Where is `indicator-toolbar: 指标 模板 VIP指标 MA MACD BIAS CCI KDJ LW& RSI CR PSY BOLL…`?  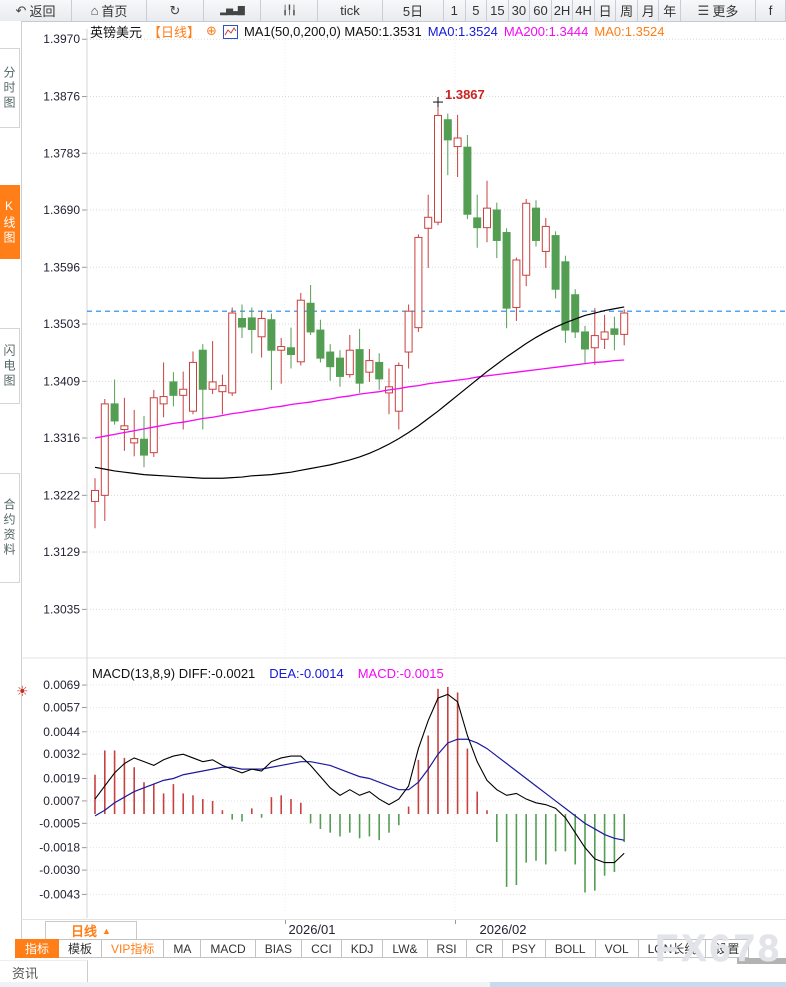 indicator-toolbar: 指标 模板 VIP指标 MA MACD BIAS CCI KDJ LW& RSI CR PSY BOLL… is located at coordinates (393, 948).